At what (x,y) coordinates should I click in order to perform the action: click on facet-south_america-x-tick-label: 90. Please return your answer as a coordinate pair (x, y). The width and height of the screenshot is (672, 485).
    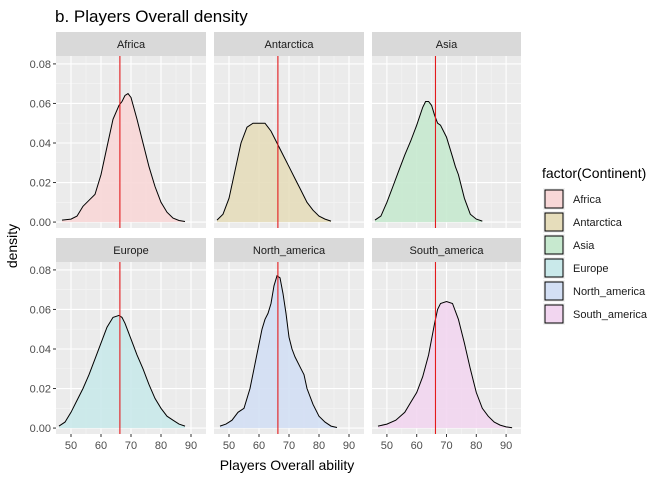
    Looking at the image, I should click on (506, 446).